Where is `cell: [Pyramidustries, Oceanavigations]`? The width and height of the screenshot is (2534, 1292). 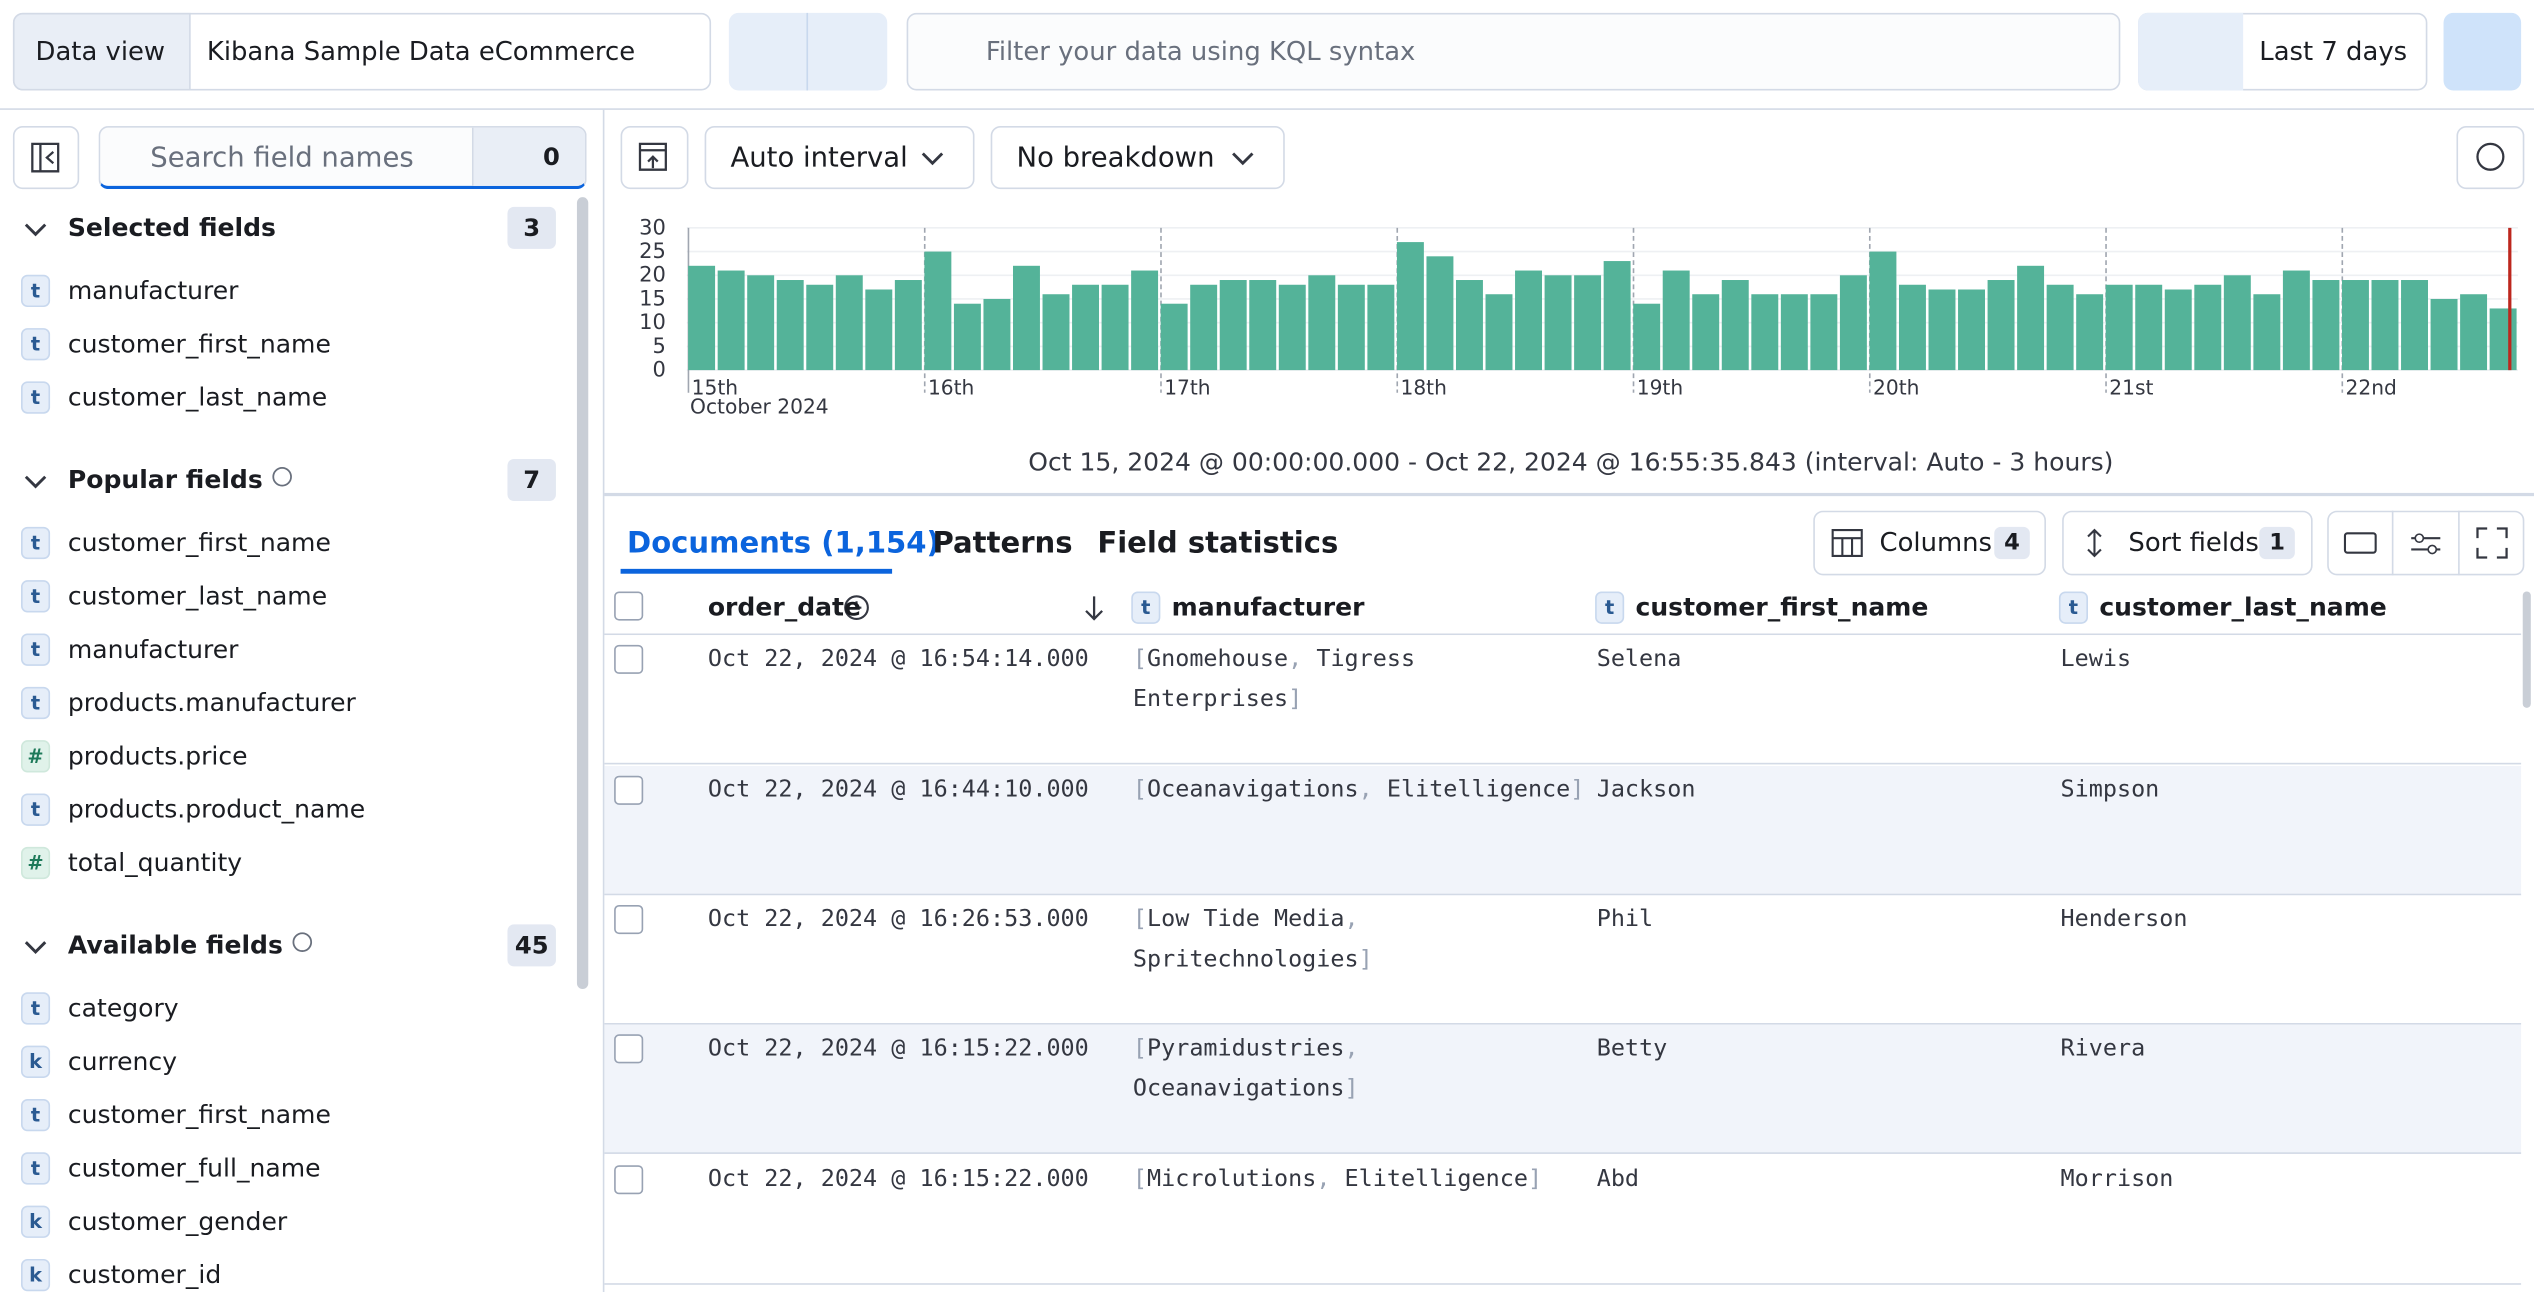 cell: [Pyramidustries, Oceanavigations] is located at coordinates (1359, 1069).